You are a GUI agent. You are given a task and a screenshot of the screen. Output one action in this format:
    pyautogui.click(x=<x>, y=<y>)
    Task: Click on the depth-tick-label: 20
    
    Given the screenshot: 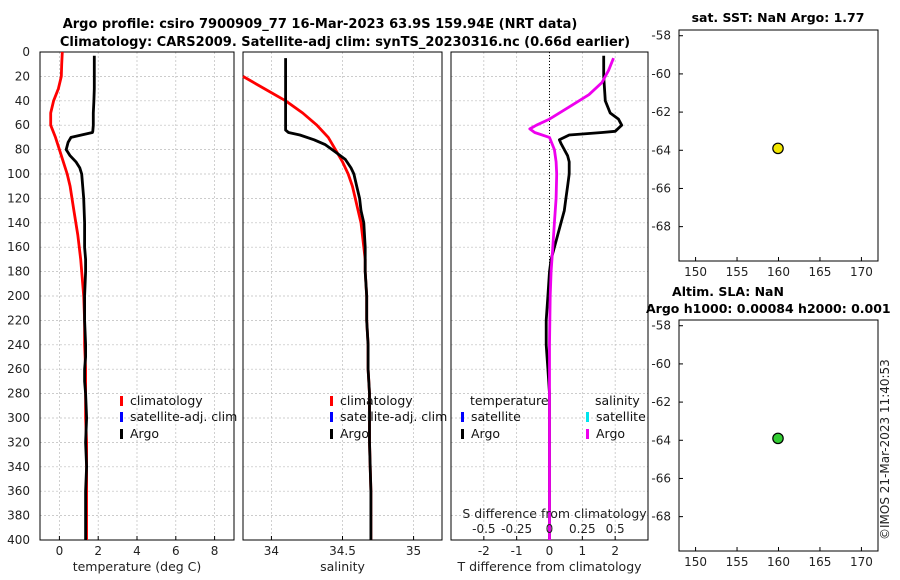 What is the action you would take?
    pyautogui.click(x=22, y=76)
    